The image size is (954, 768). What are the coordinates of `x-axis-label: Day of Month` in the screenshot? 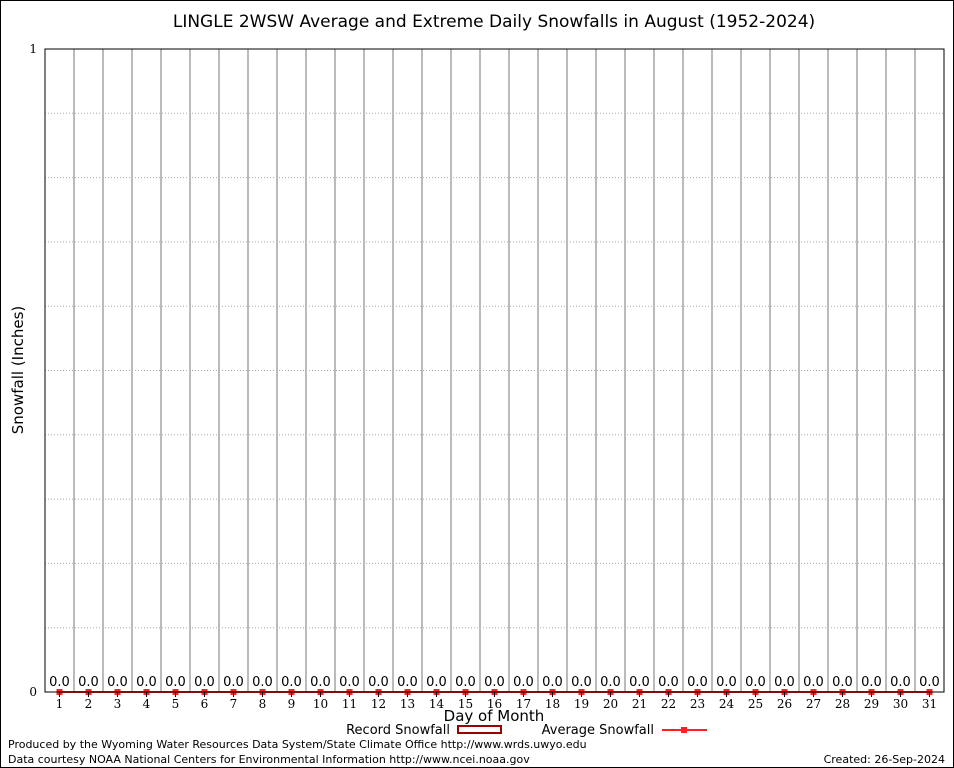 It's located at (494, 716).